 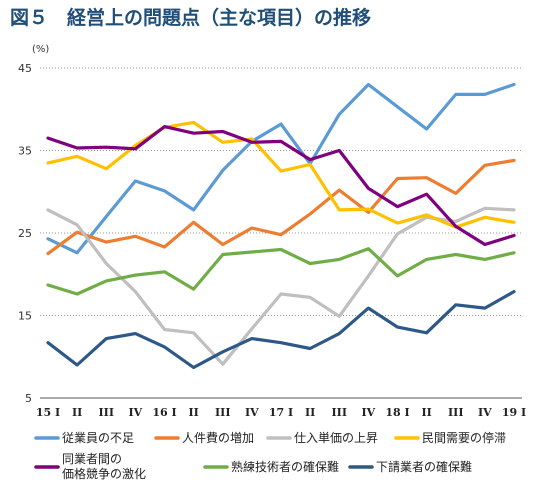 What do you see at coordinates (25, 233) in the screenshot?
I see `y-tick-label: 25` at bounding box center [25, 233].